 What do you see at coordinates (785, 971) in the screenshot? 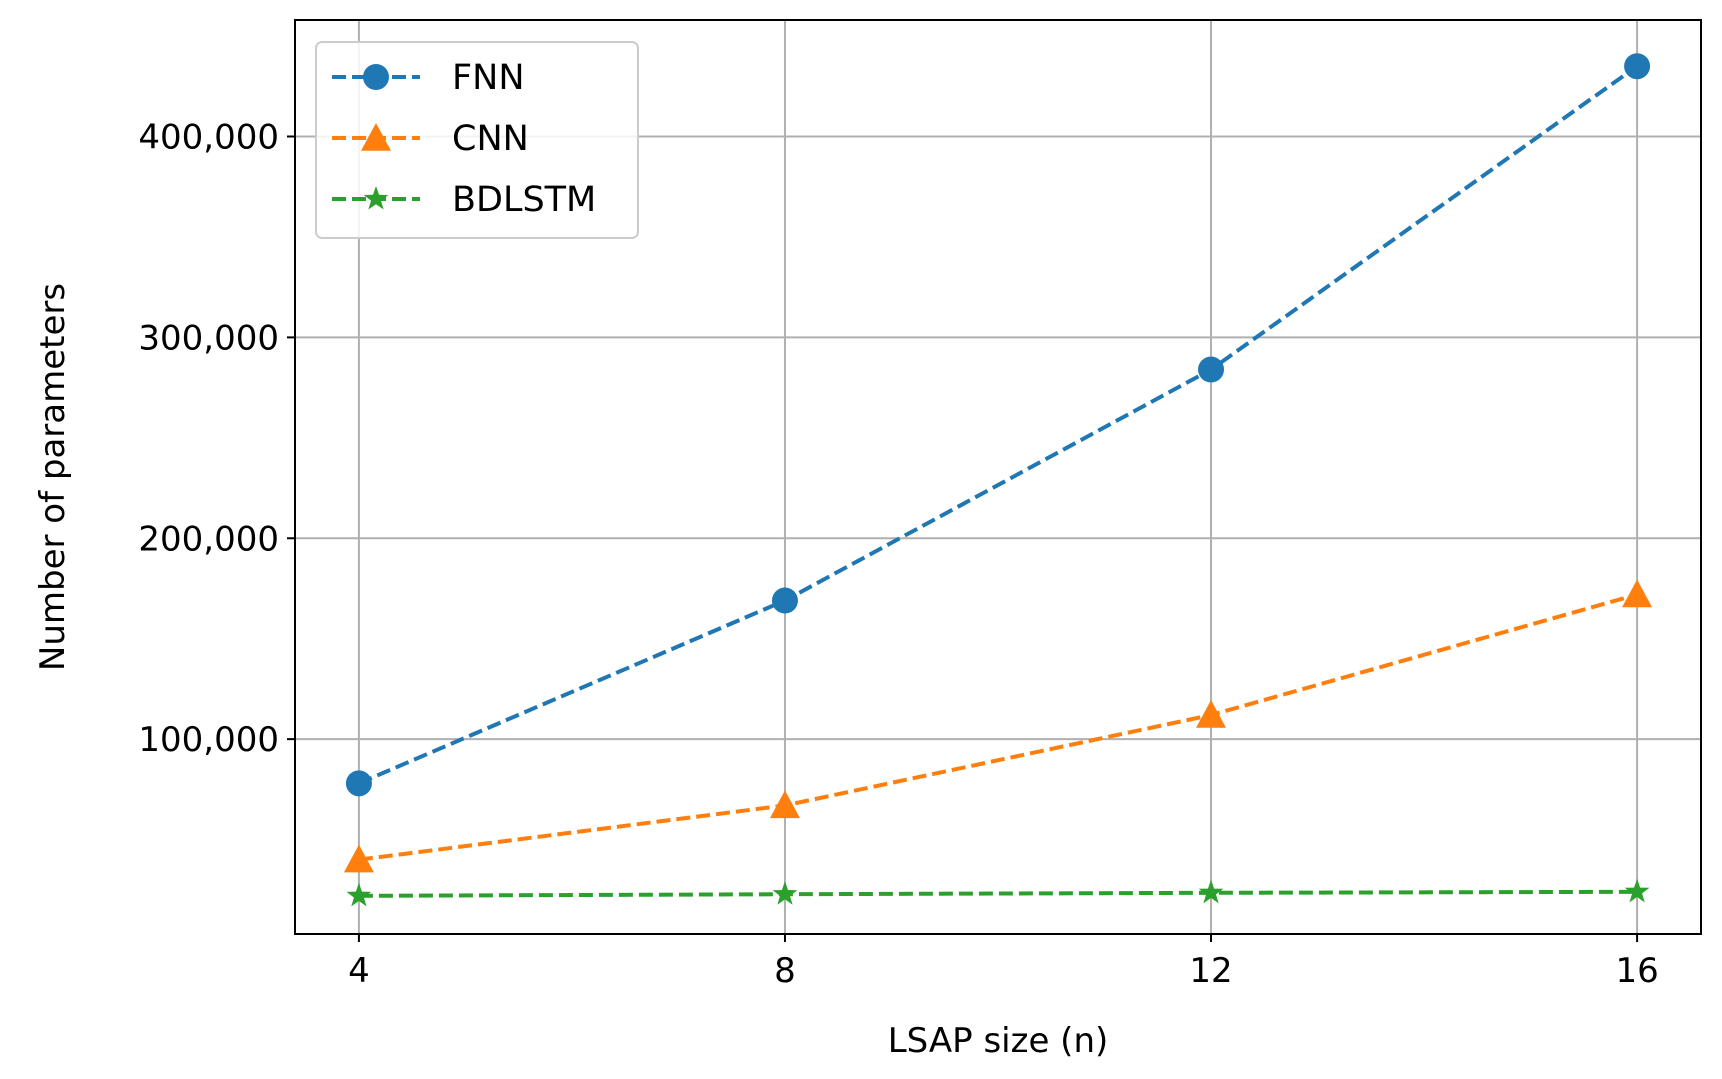
I see `x-tick-label: 8` at bounding box center [785, 971].